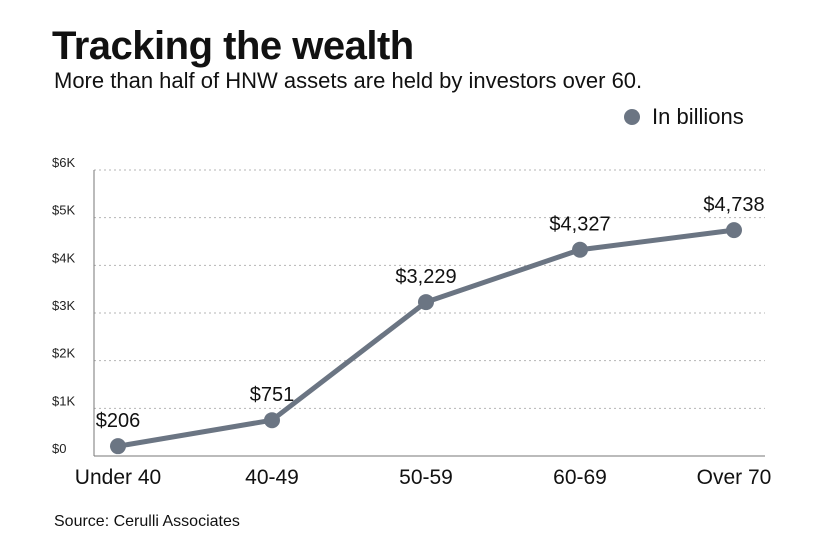  I want to click on x-tick-label: Under 40, so click(118, 477).